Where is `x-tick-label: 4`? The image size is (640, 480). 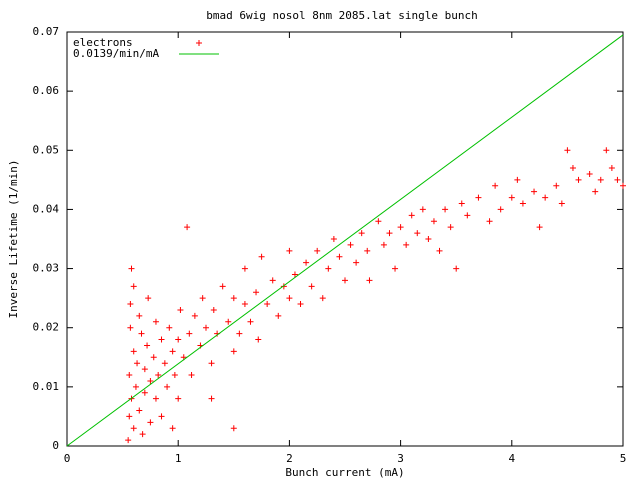
x-tick-label: 4 is located at coordinates (511, 458).